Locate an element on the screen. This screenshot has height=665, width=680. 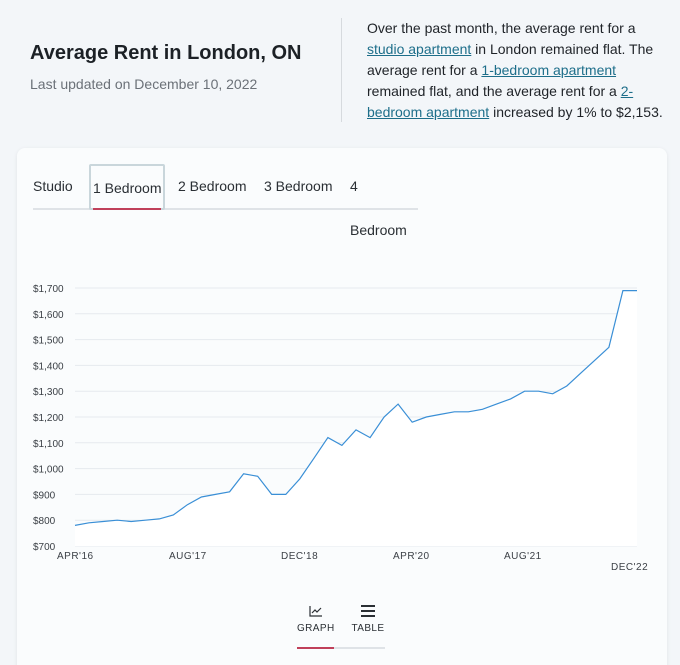
header-divider is located at coordinates (341, 70).